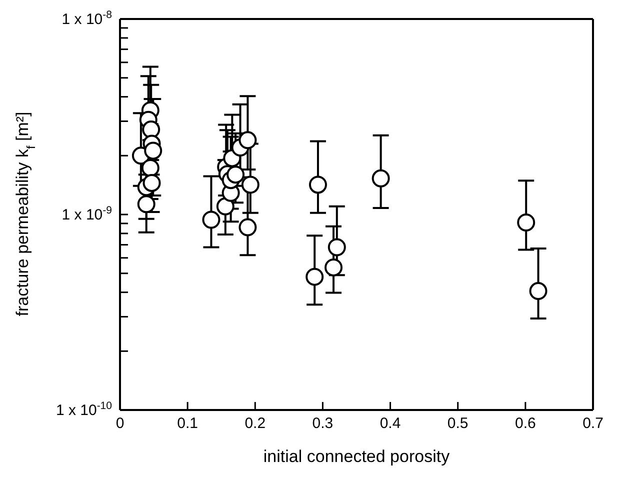 This screenshot has height=479, width=619. What do you see at coordinates (84, 409) in the screenshot?
I see `y-tick-label: 1 x 10$^{-10}$` at bounding box center [84, 409].